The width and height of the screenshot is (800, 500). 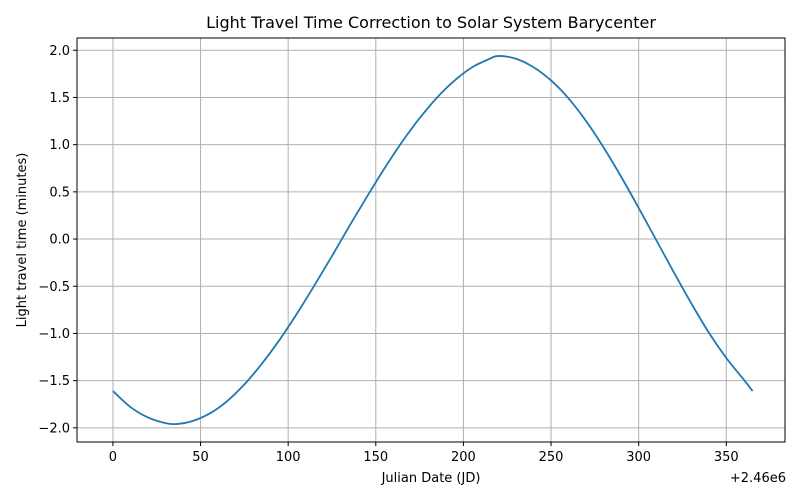 What do you see at coordinates (551, 457) in the screenshot?
I see `x-tick-label: 250` at bounding box center [551, 457].